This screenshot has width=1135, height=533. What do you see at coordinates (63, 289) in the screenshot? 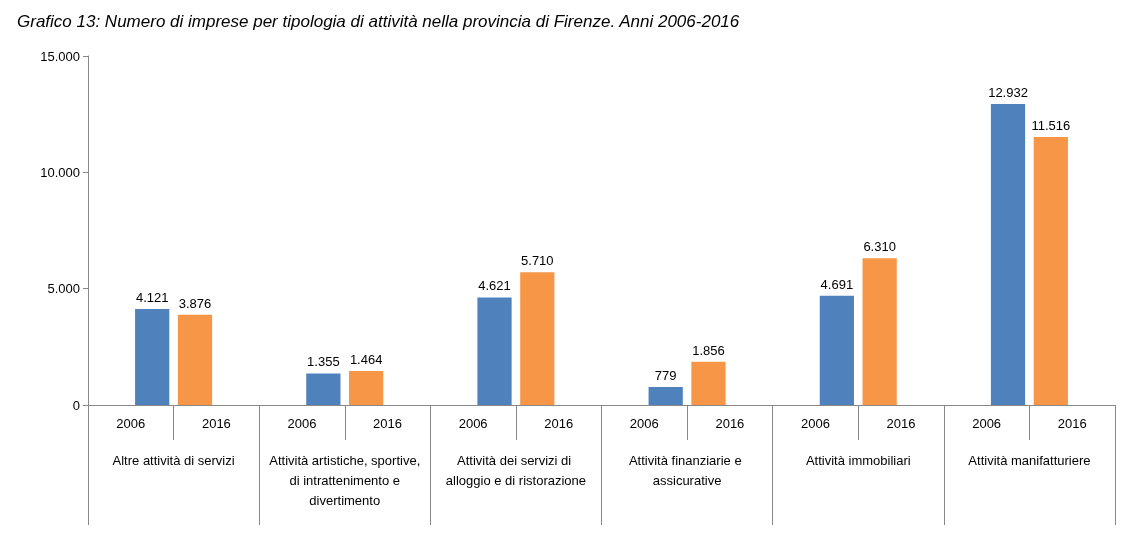
I see `y-tick-label: 5.000` at bounding box center [63, 289].